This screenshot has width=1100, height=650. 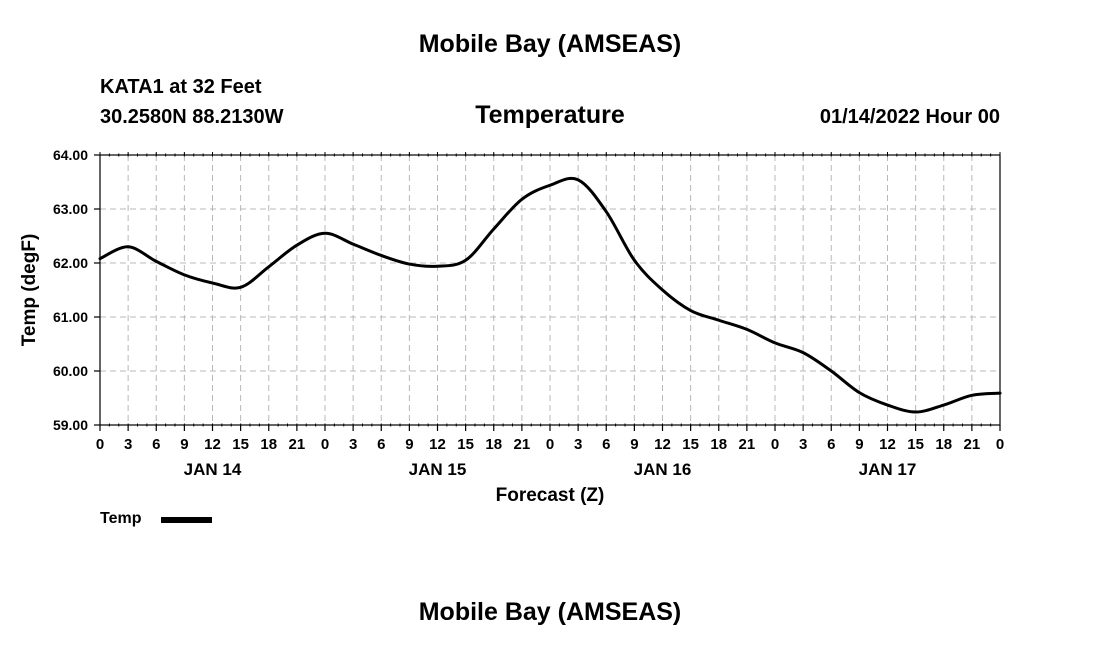 What do you see at coordinates (70, 290) in the screenshot?
I see `y-axis-tick-labels: 59.00 60.00 61.00 62.00 63.00 64.00` at bounding box center [70, 290].